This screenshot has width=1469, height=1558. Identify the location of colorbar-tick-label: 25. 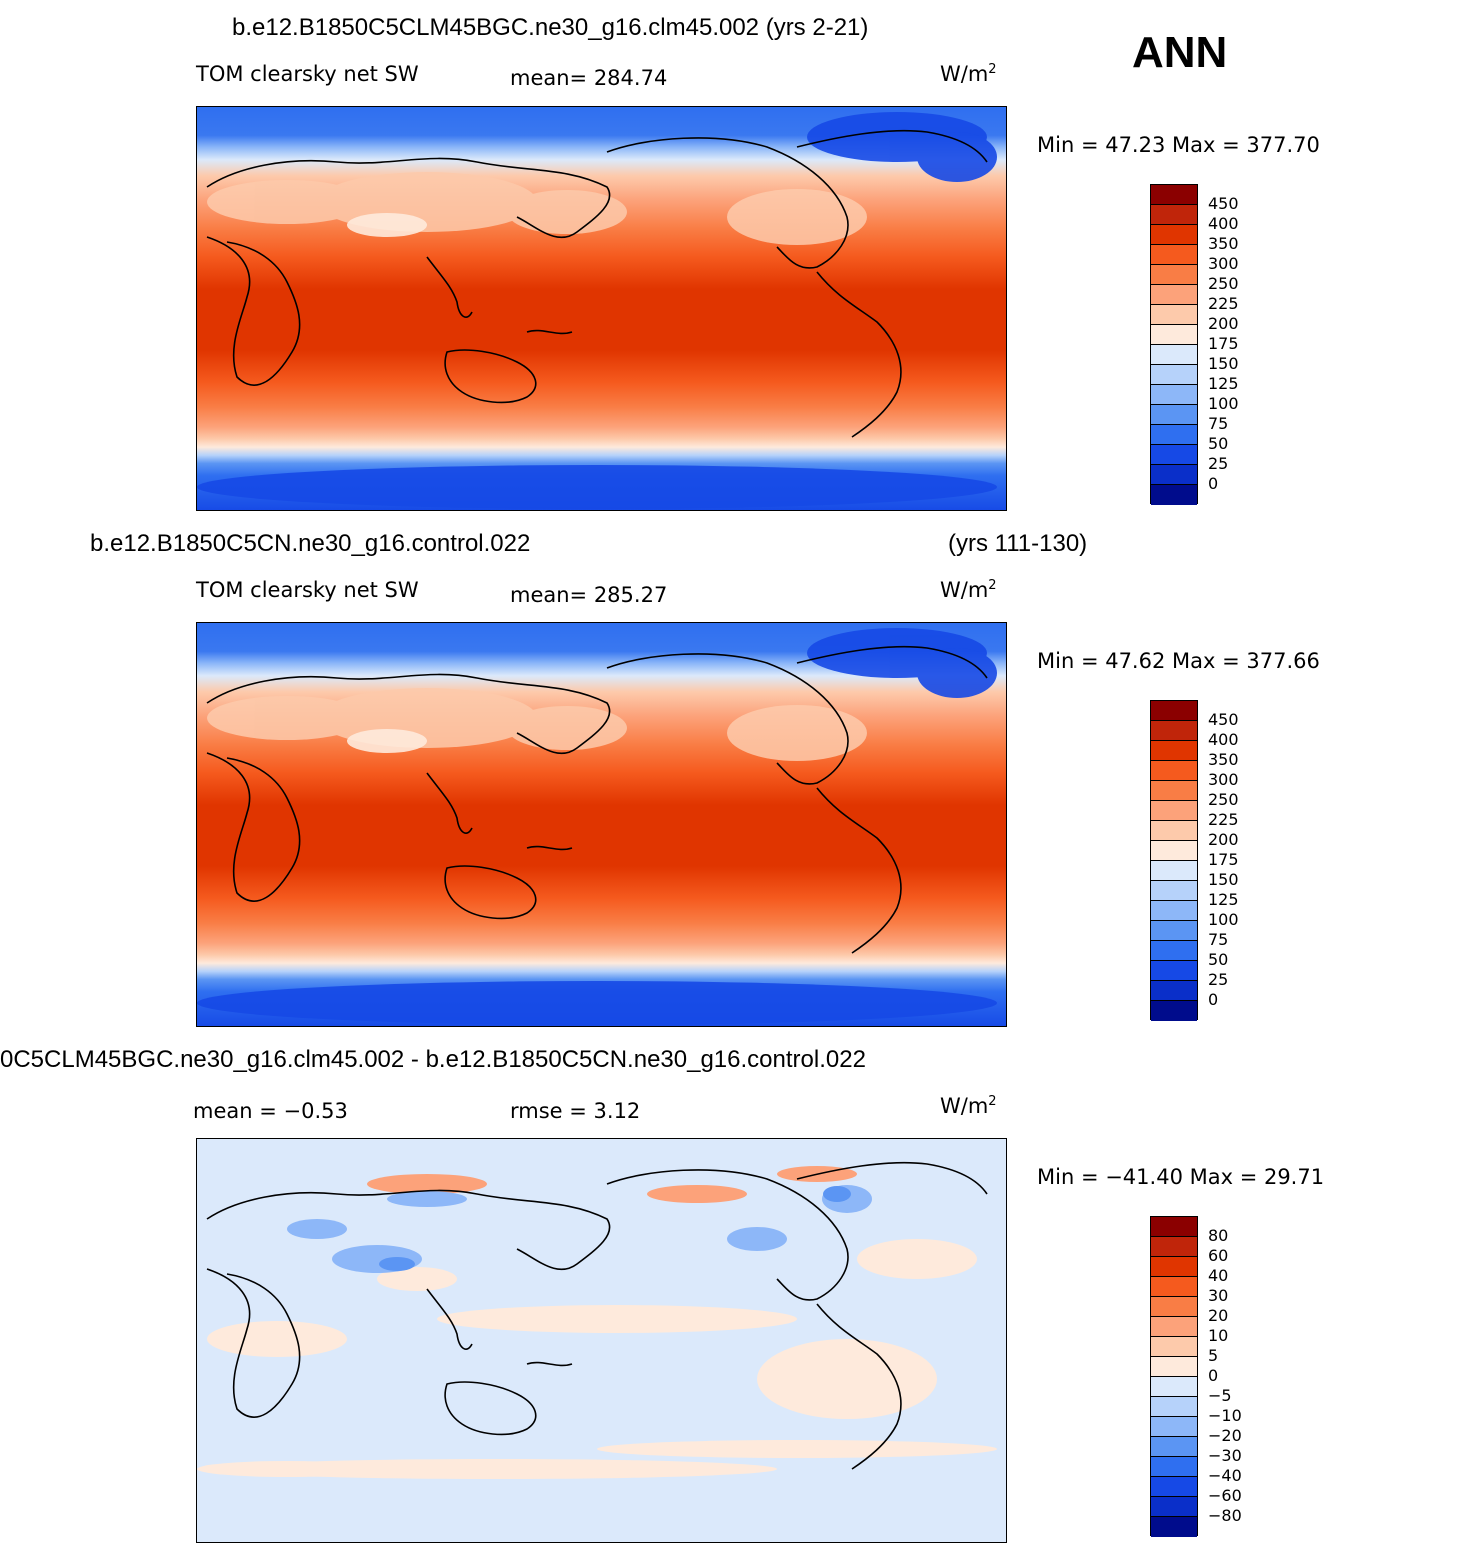
(1218, 463).